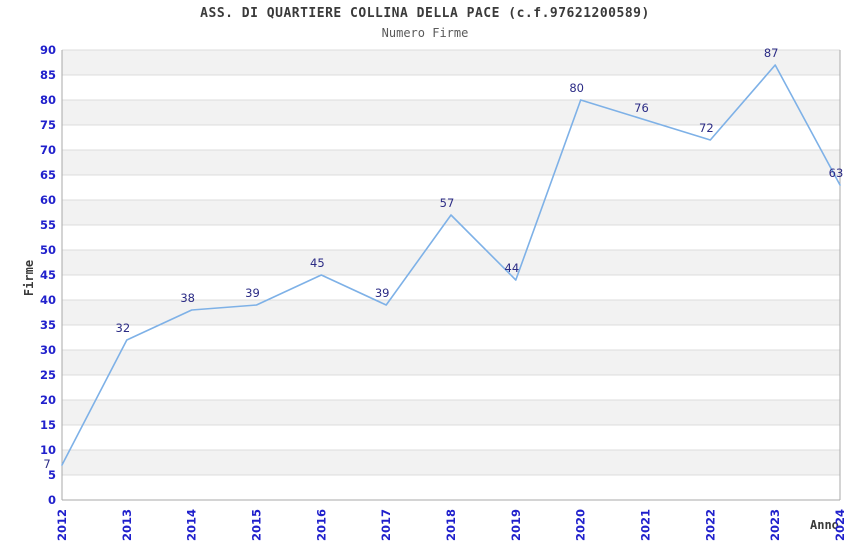 This screenshot has width=850, height=550. Describe the element at coordinates (127, 525) in the screenshot. I see `x-tick-label: 2013` at that location.